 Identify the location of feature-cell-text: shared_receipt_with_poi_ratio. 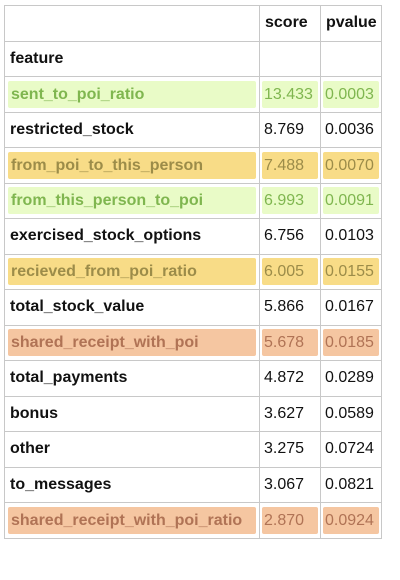
(132, 520).